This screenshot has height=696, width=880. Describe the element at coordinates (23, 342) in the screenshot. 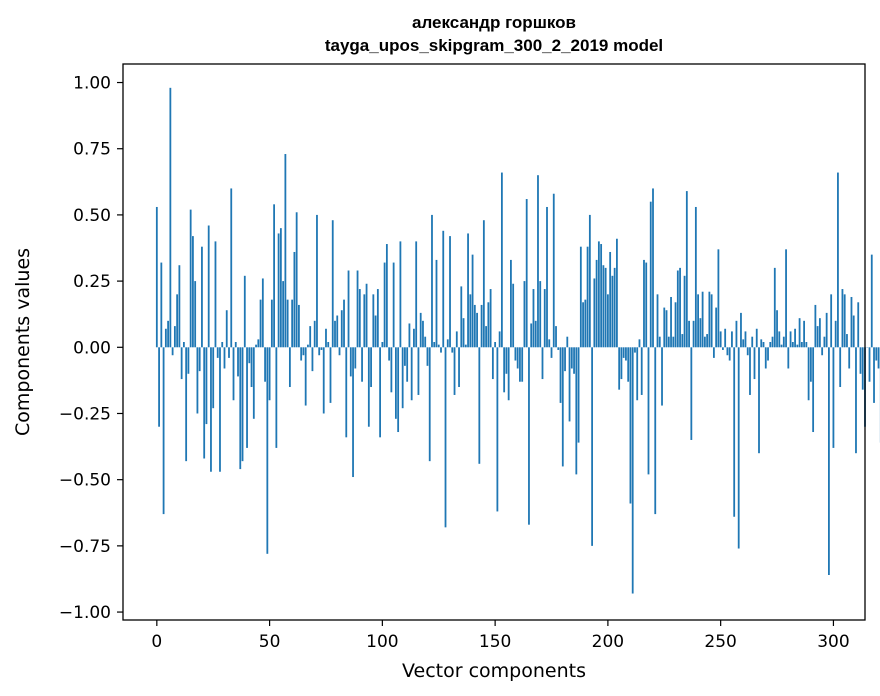

I see `y-axis-label: Components values` at that location.